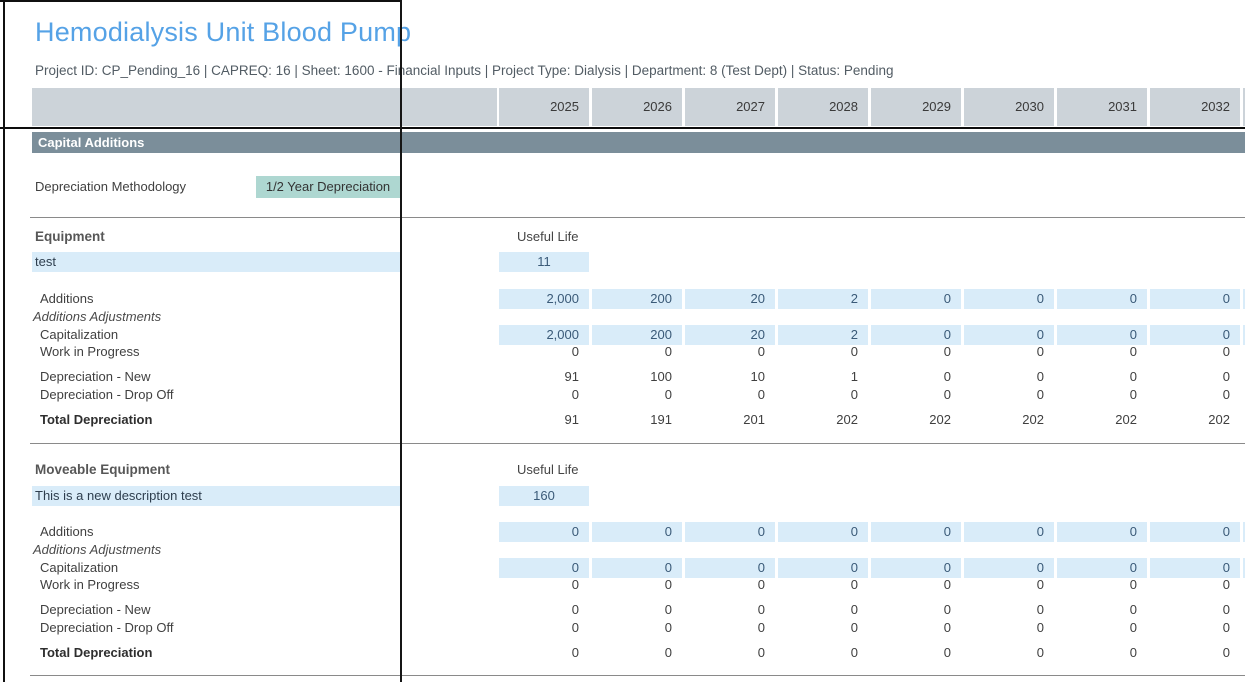  What do you see at coordinates (401, 341) in the screenshot?
I see `frozen-pane-divider` at bounding box center [401, 341].